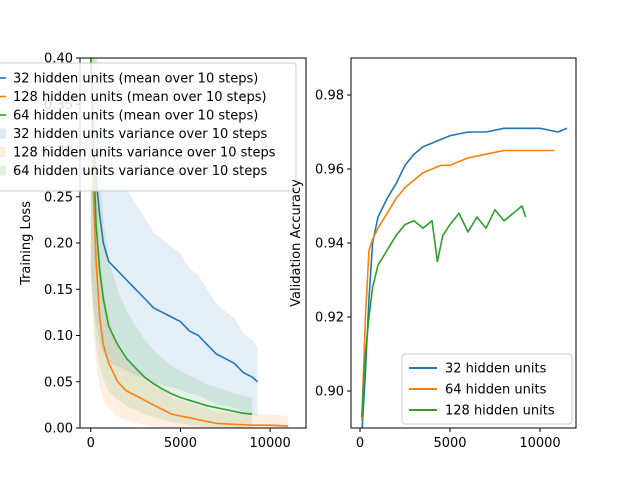 This screenshot has height=480, width=640. Describe the element at coordinates (140, 134) in the screenshot. I see `legend-entry: 32 hidden units variance over 10 steps` at that location.